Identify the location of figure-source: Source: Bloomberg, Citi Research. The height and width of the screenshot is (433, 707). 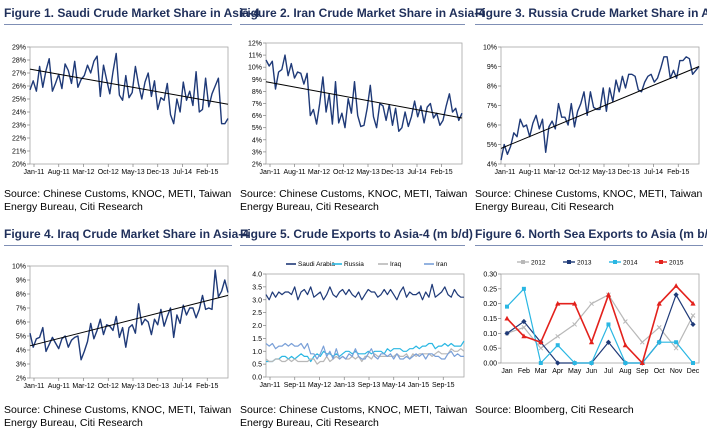
(554, 410).